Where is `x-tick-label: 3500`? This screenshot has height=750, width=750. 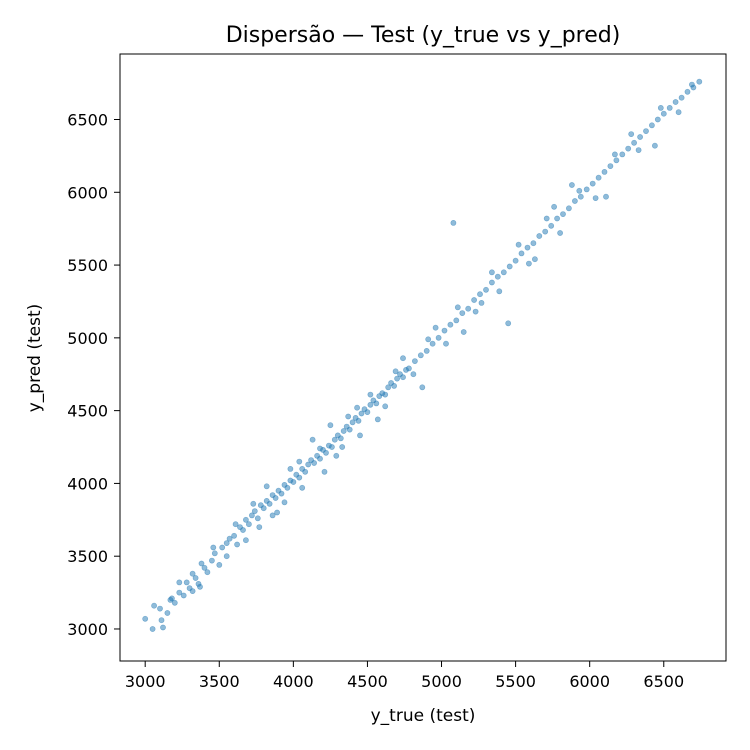
x-tick-label: 3500 is located at coordinates (219, 681).